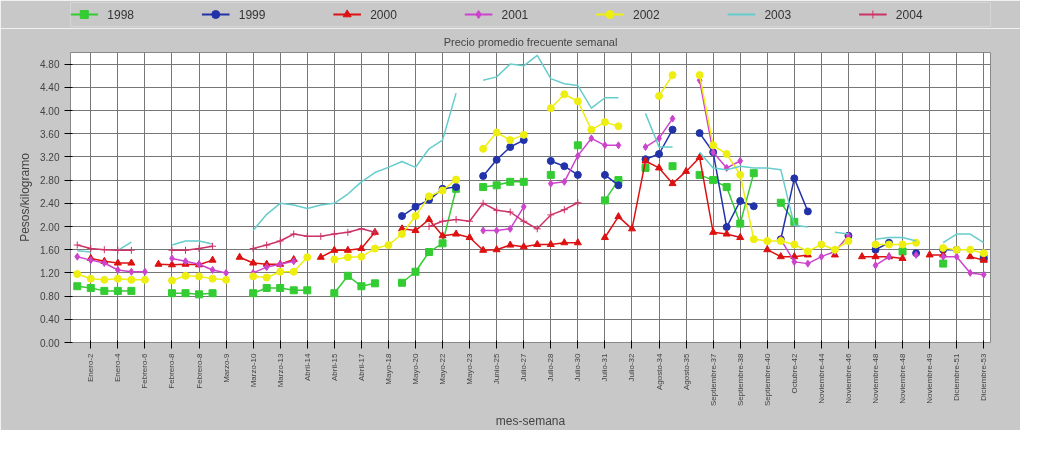  Describe the element at coordinates (821, 378) in the screenshot. I see `x-tick-label: Noviembre-44` at that location.